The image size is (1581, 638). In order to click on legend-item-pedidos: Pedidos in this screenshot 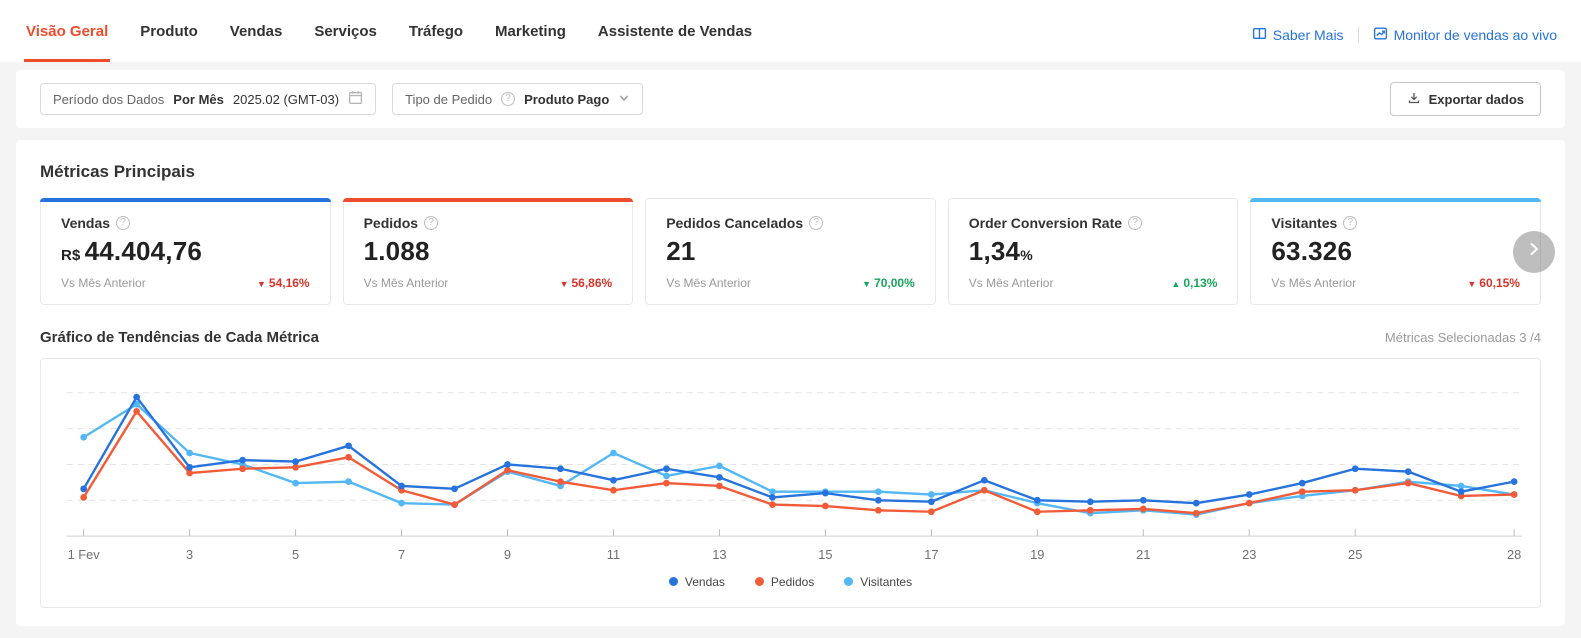, I will do `click(784, 581)`.